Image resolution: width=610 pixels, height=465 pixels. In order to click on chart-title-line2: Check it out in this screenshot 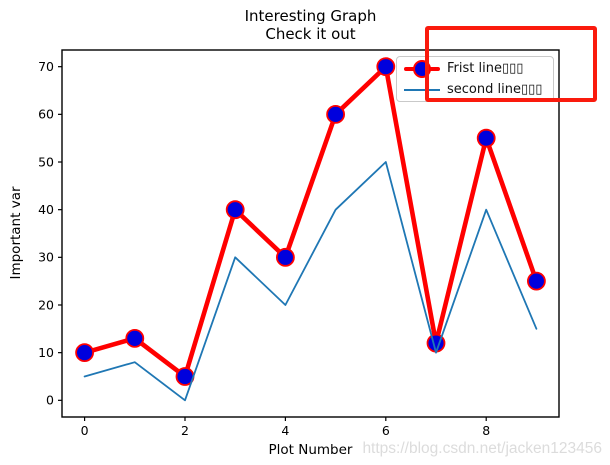, I will do `click(310, 34)`.